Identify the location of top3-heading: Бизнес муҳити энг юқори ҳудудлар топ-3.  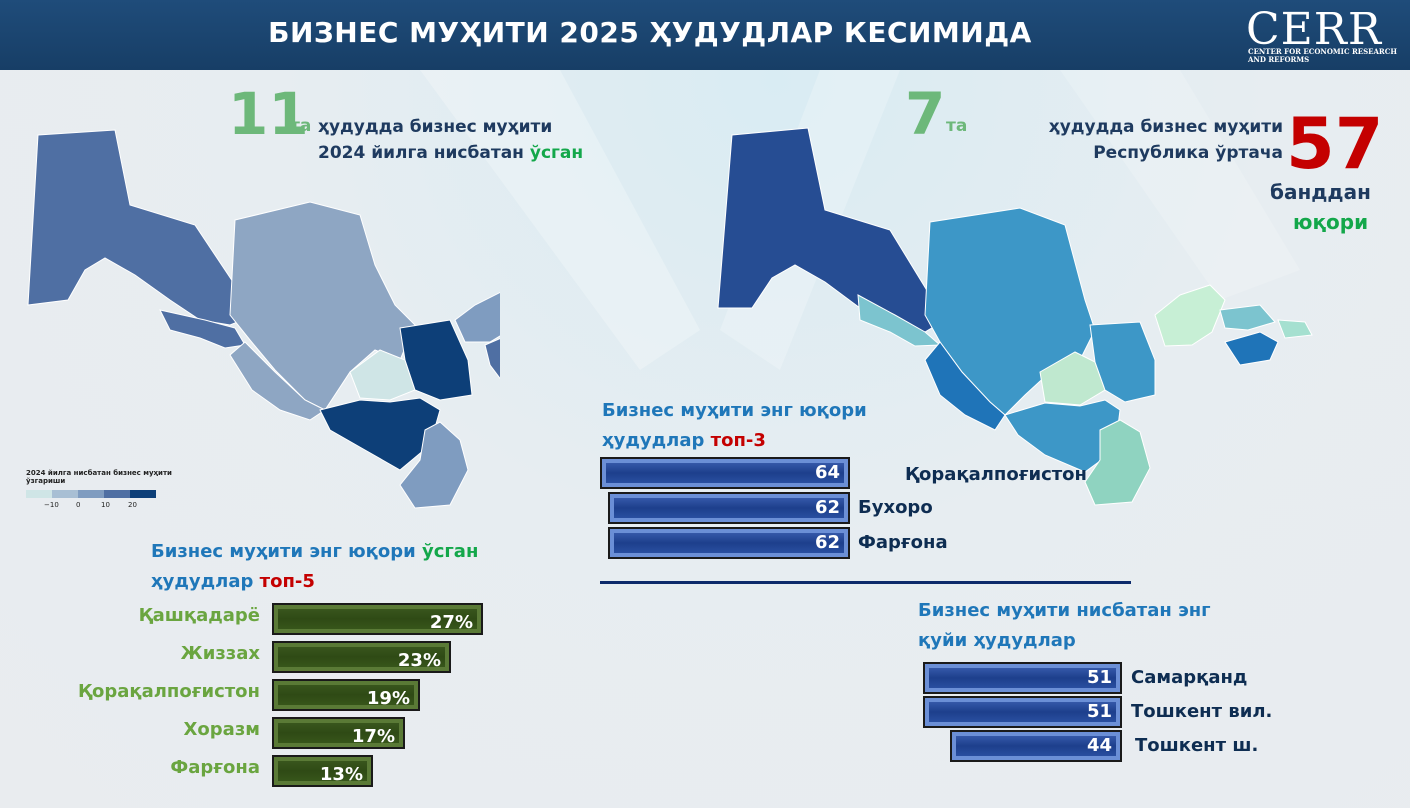
(734, 426).